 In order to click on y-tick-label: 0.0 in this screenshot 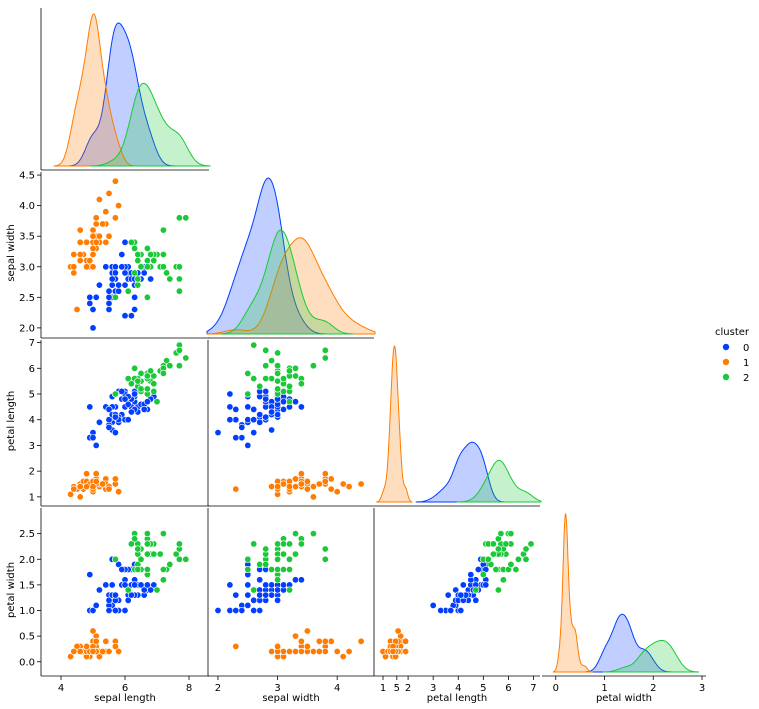, I will do `click(27, 662)`.